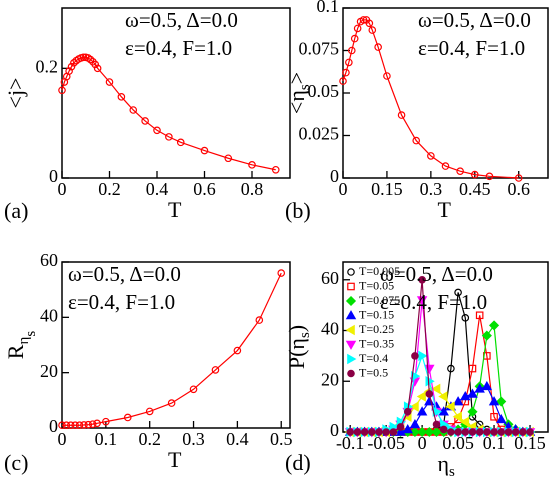  What do you see at coordinates (444, 463) in the screenshot?
I see `x-axis-label-part: η` at bounding box center [444, 463].